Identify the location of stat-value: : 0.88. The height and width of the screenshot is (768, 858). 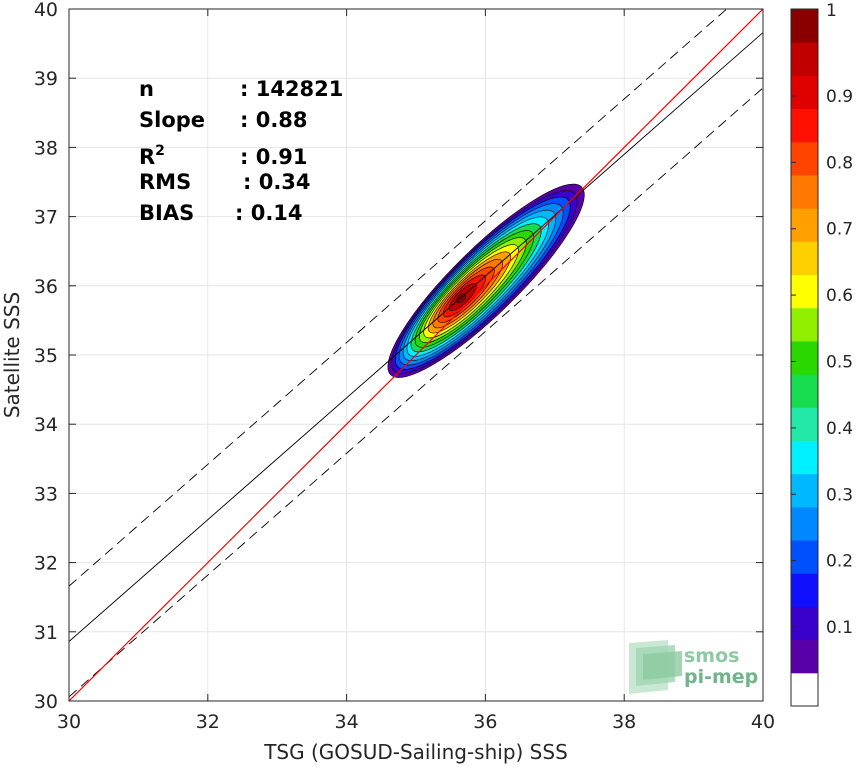
(274, 120).